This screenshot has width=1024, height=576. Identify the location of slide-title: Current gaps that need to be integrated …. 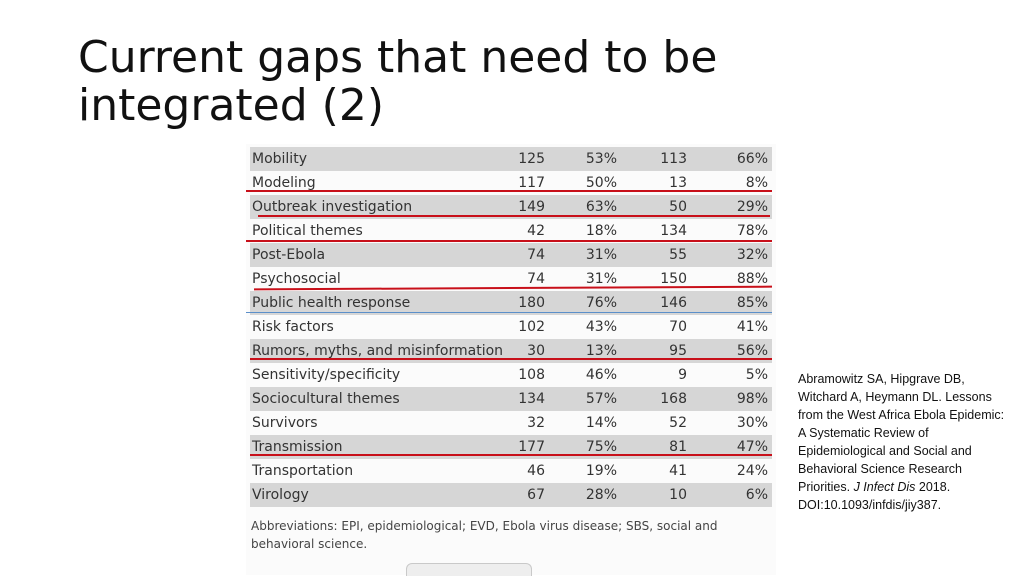
(428, 82).